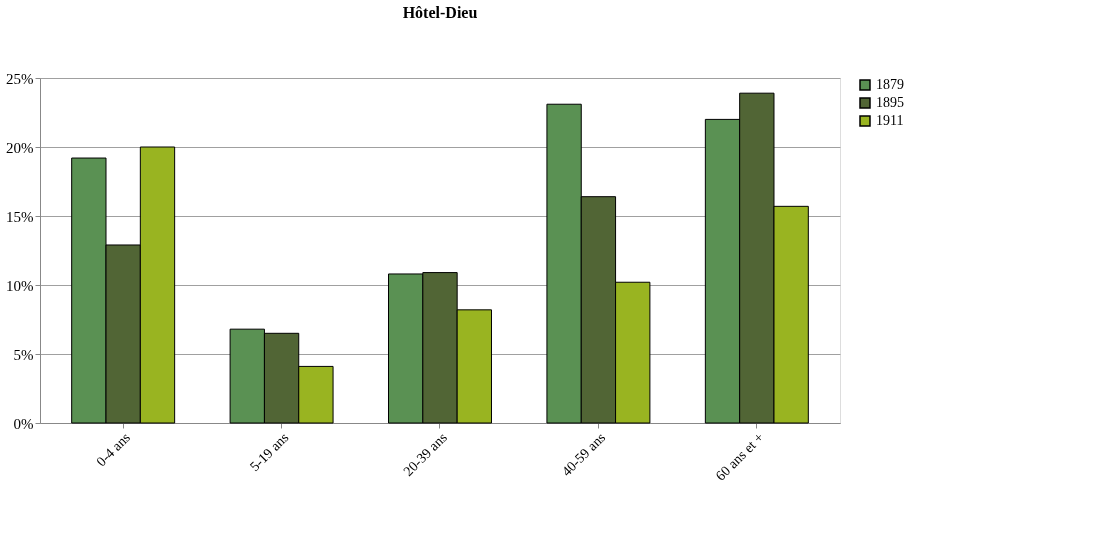  I want to click on legend-label: 1911, so click(890, 120).